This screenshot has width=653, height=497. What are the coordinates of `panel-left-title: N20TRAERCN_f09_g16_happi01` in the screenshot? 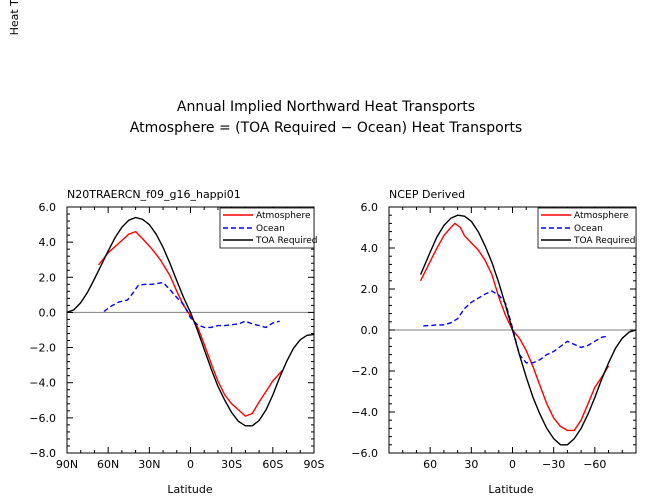 It's located at (154, 194).